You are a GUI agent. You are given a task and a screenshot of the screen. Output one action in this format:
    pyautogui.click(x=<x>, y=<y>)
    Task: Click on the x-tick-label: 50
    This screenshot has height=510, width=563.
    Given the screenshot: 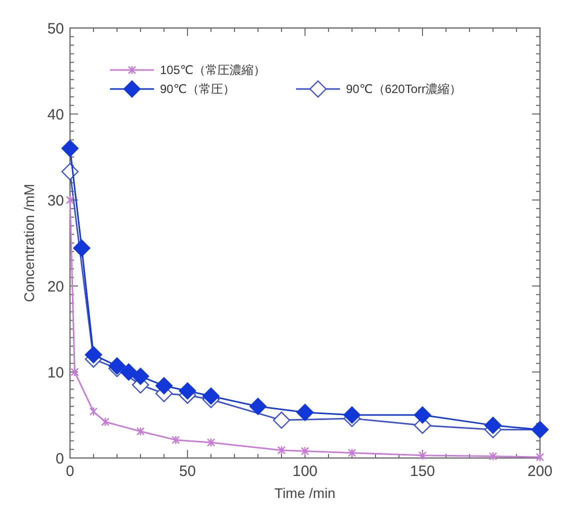 What is the action you would take?
    pyautogui.click(x=187, y=471)
    